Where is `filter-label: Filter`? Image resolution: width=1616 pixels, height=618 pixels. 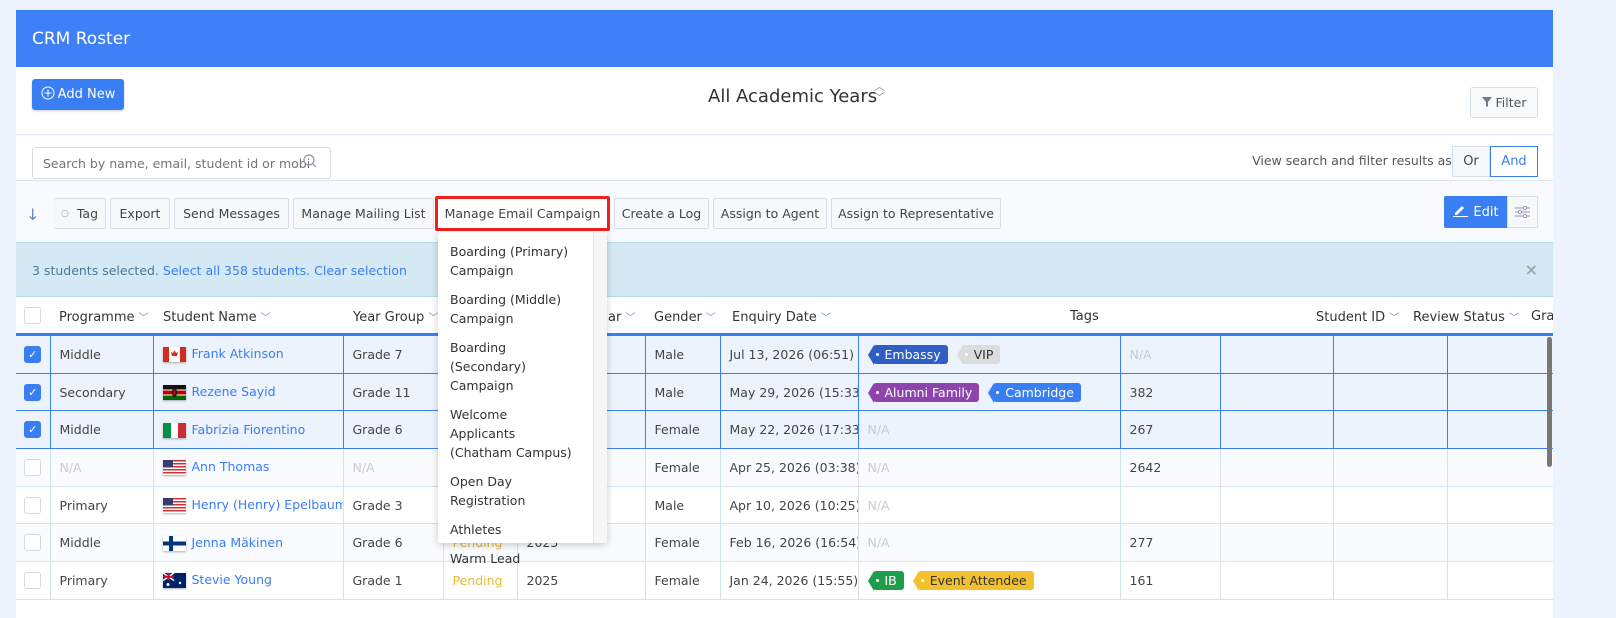 filter-label: Filter is located at coordinates (1511, 102).